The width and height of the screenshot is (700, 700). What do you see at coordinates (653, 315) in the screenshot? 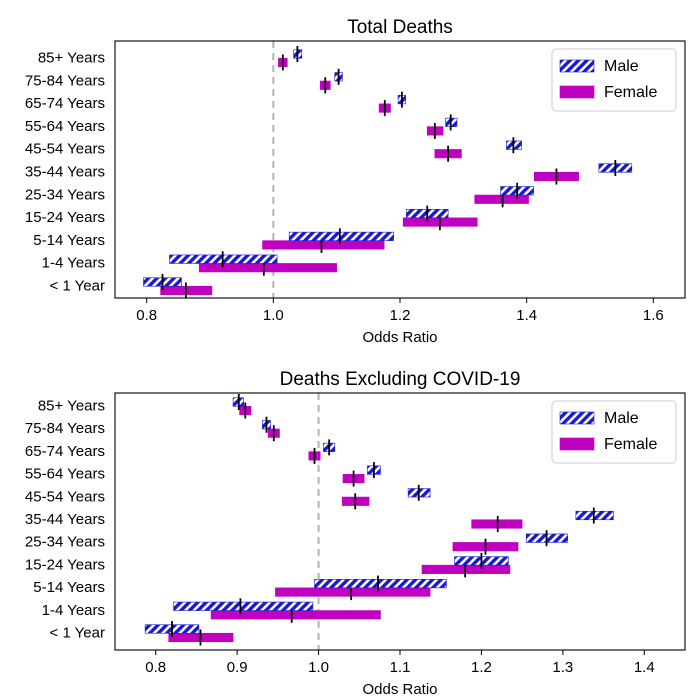
I see `x-tick-label: 1.6` at bounding box center [653, 315].